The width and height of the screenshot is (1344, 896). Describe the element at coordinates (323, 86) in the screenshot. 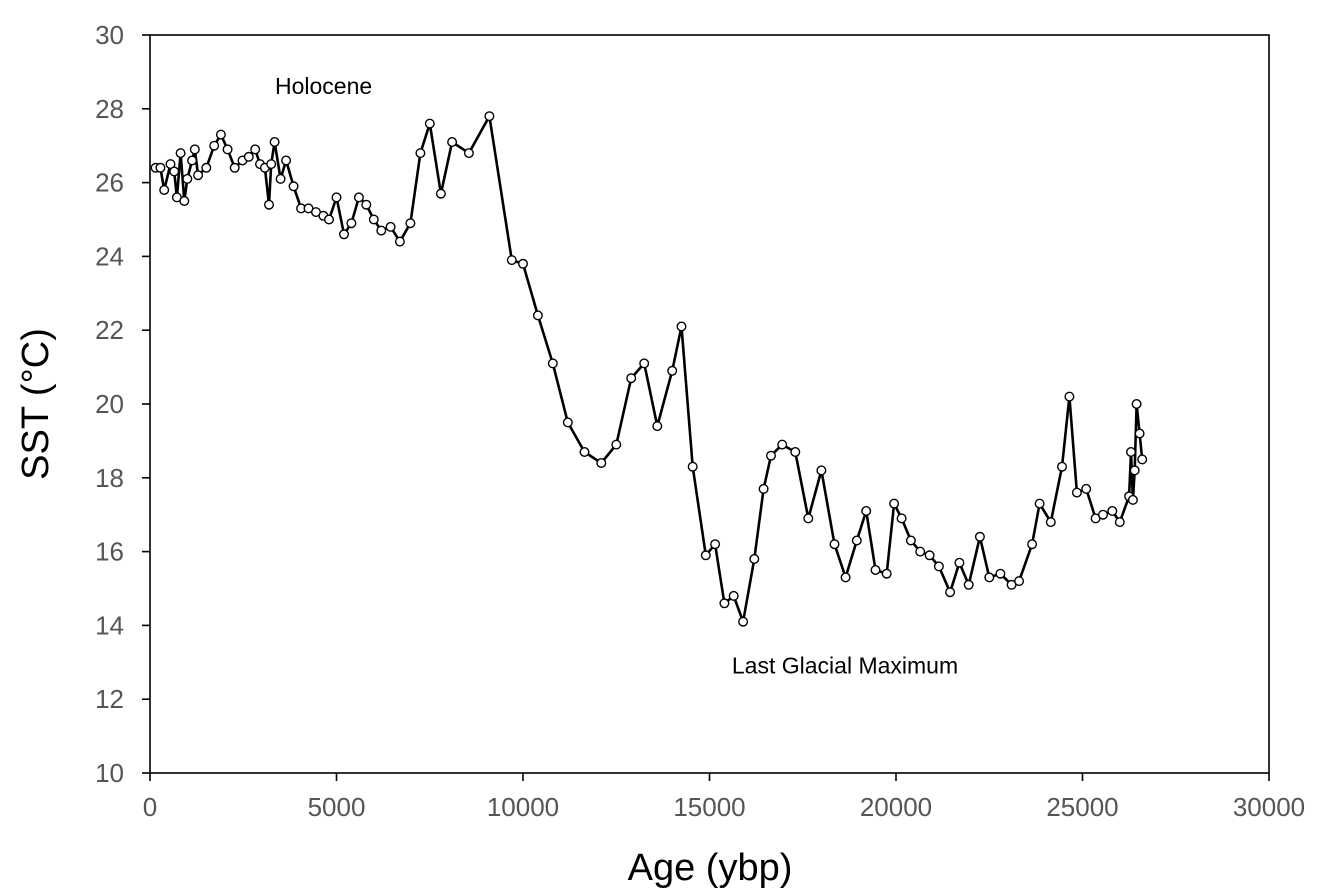

I see `annotation-holocene: Holocene` at that location.